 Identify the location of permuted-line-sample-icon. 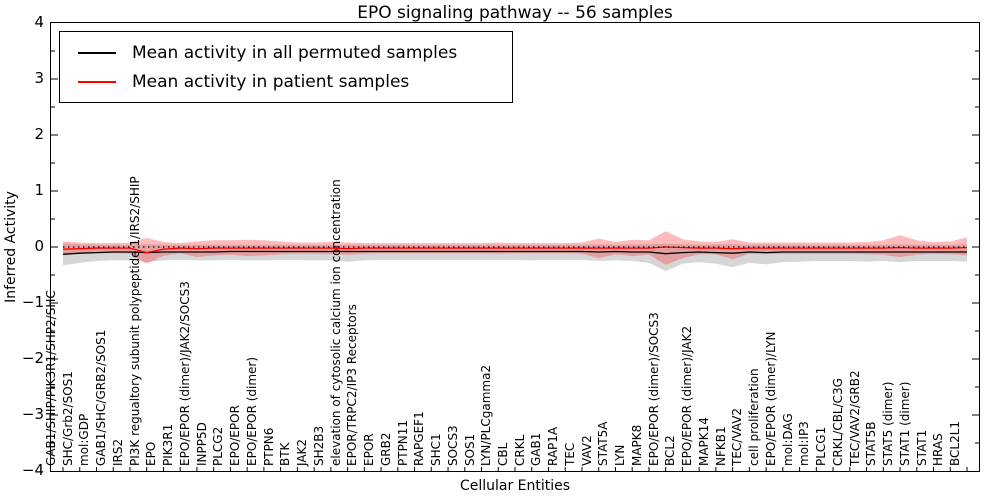
(97, 52).